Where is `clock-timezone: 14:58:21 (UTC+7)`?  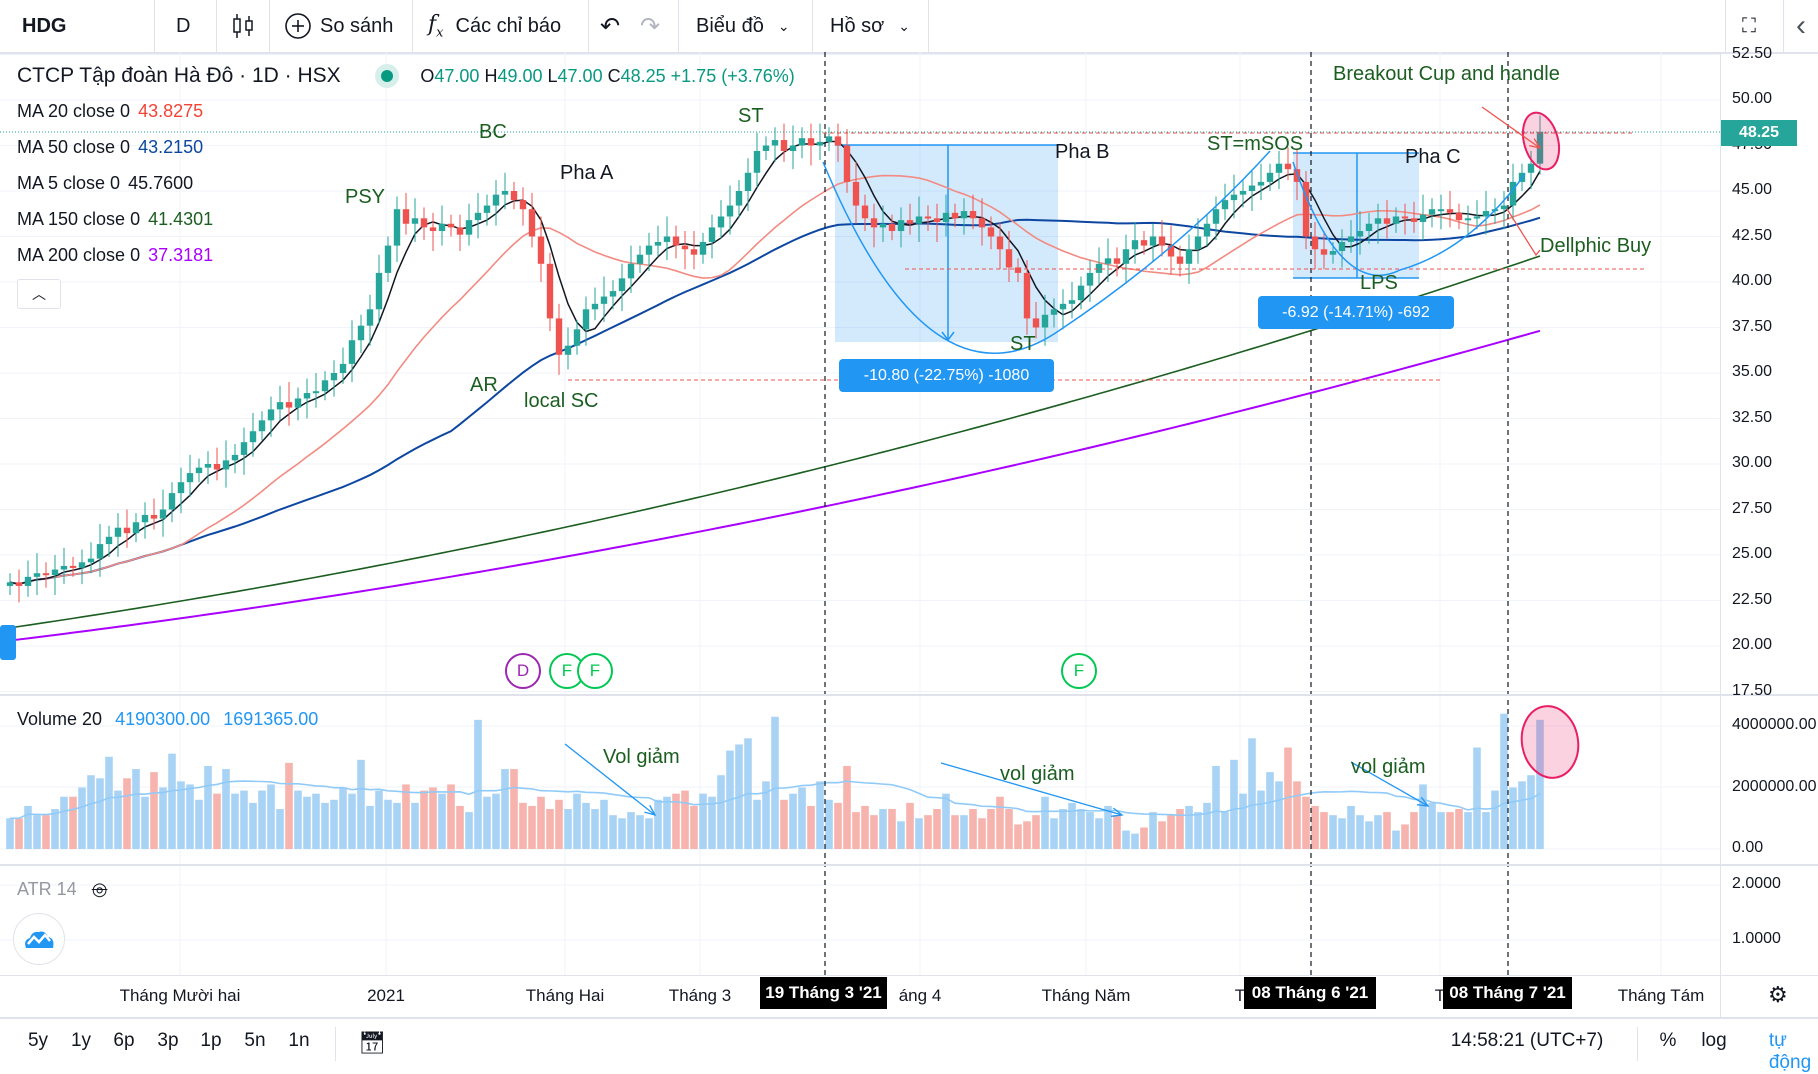
clock-timezone: 14:58:21 (UTC+7) is located at coordinates (1527, 1040).